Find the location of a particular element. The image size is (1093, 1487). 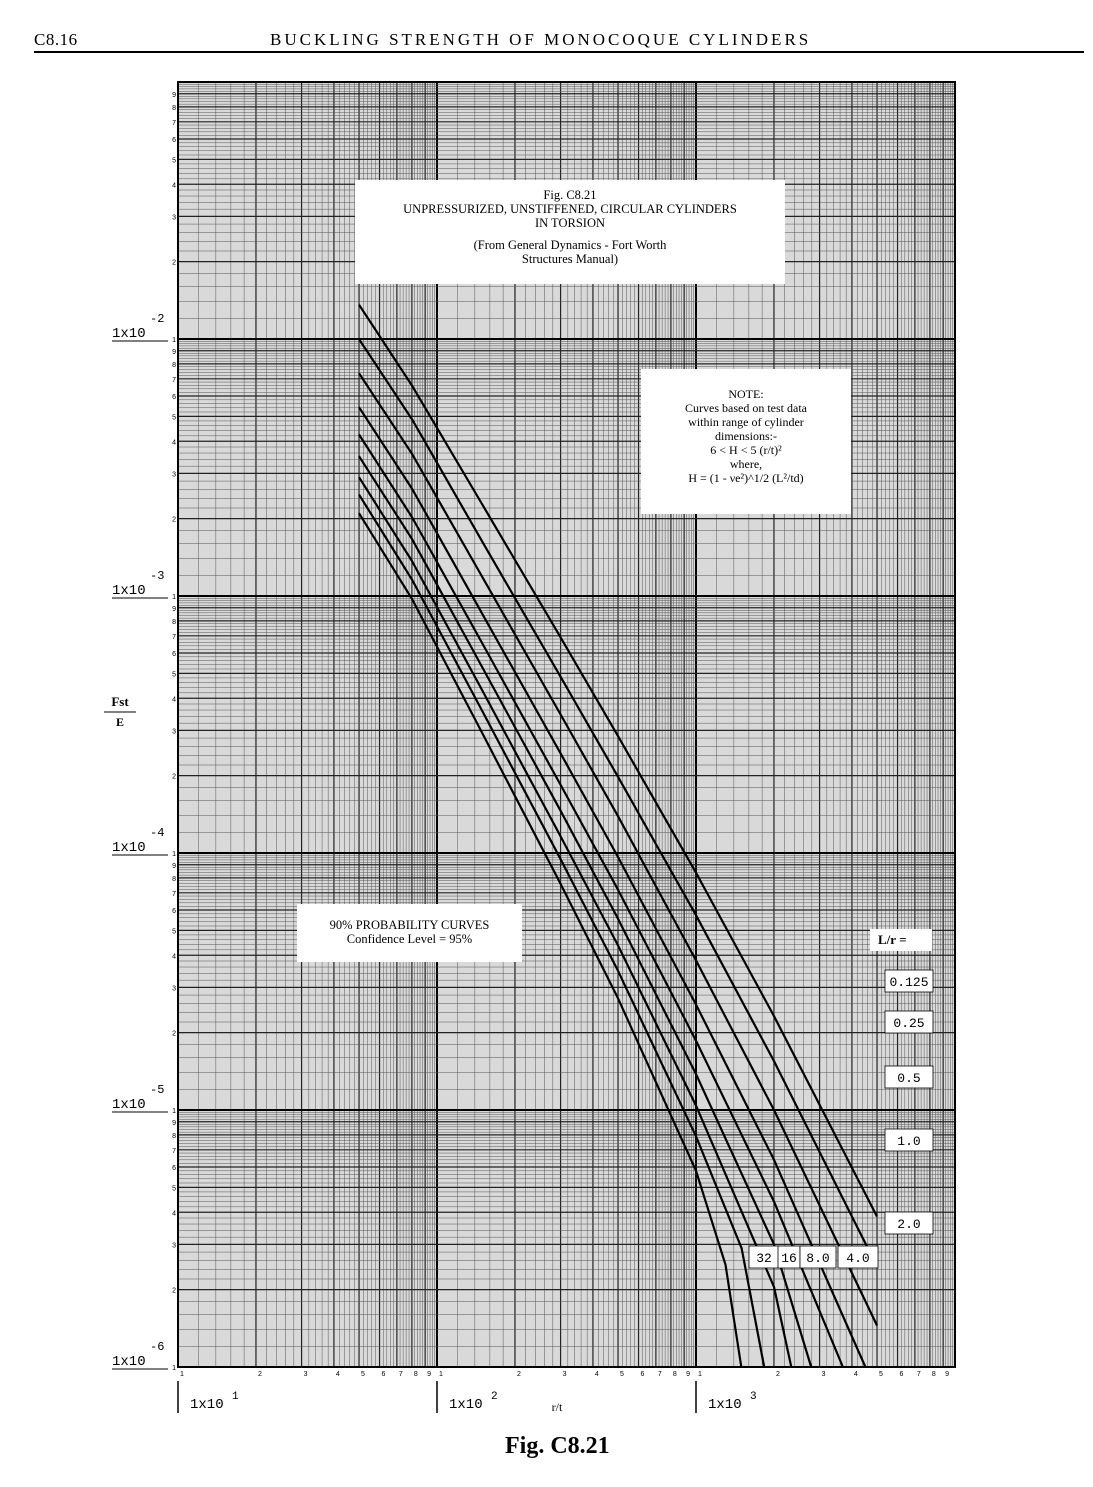

x-tick-label: 2 is located at coordinates (778, 1374).